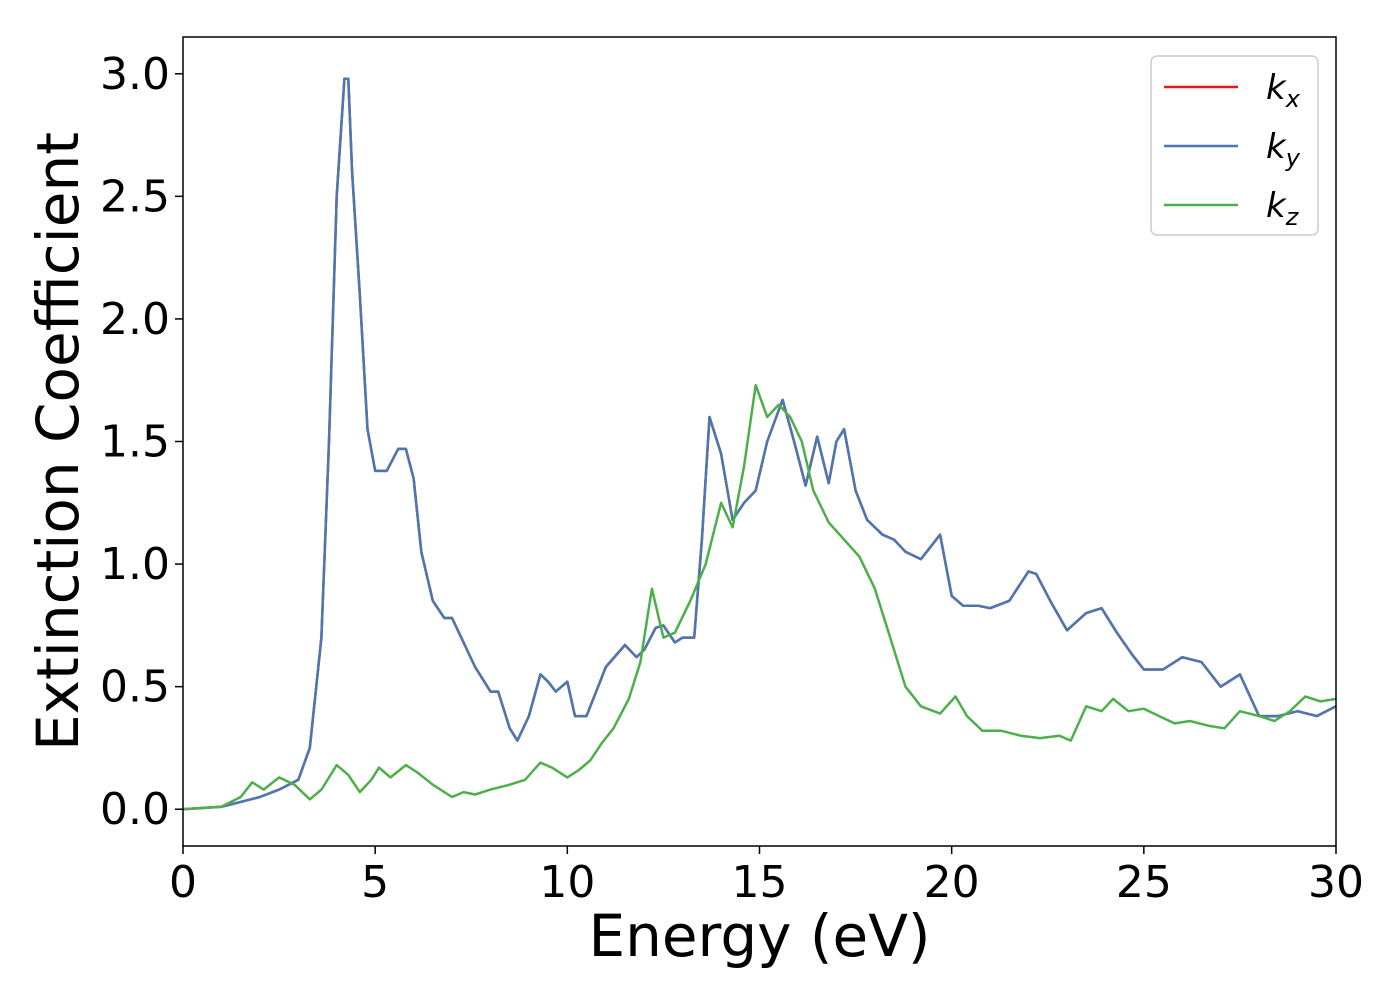 This screenshot has height=1000, width=1400. What do you see at coordinates (375, 882) in the screenshot?
I see `x-tick-label: 5` at bounding box center [375, 882].